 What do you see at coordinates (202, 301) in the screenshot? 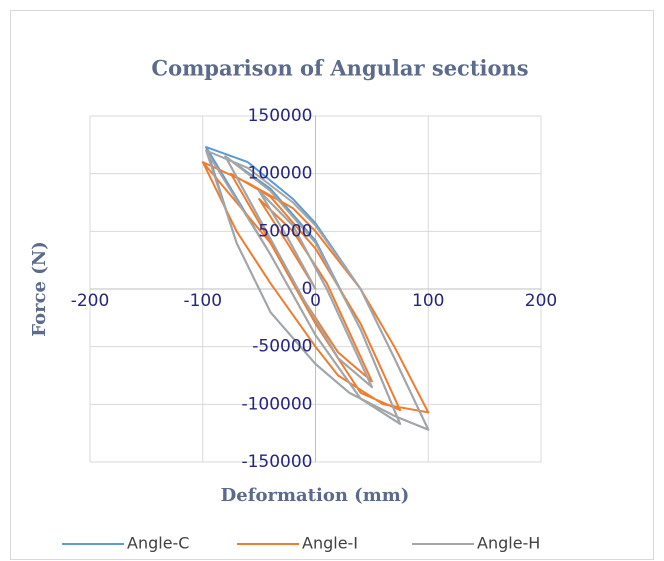
I see `x-tick-label: -100` at bounding box center [202, 301].